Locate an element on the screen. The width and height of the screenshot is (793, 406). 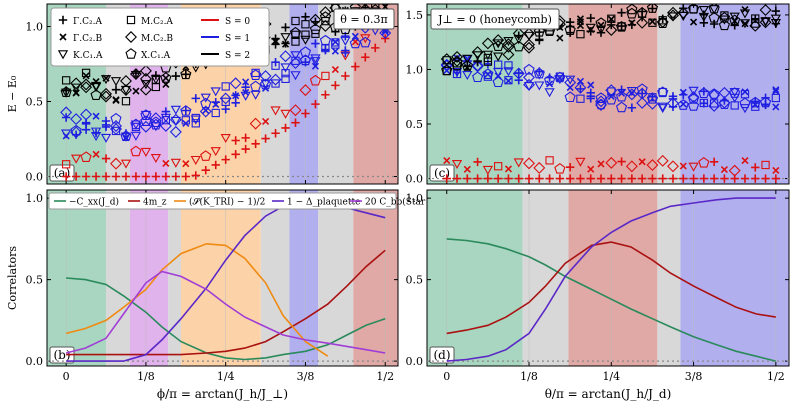
x-tick-label: 3/8 is located at coordinates (694, 376).